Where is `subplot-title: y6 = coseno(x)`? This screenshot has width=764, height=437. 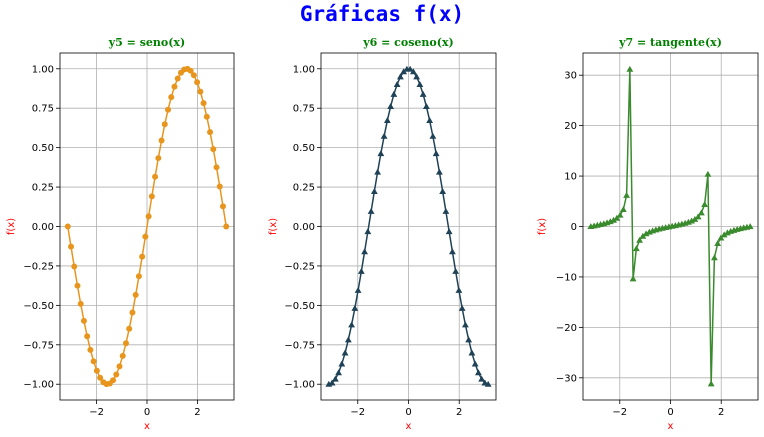 subplot-title: y6 = coseno(x) is located at coordinates (407, 42).